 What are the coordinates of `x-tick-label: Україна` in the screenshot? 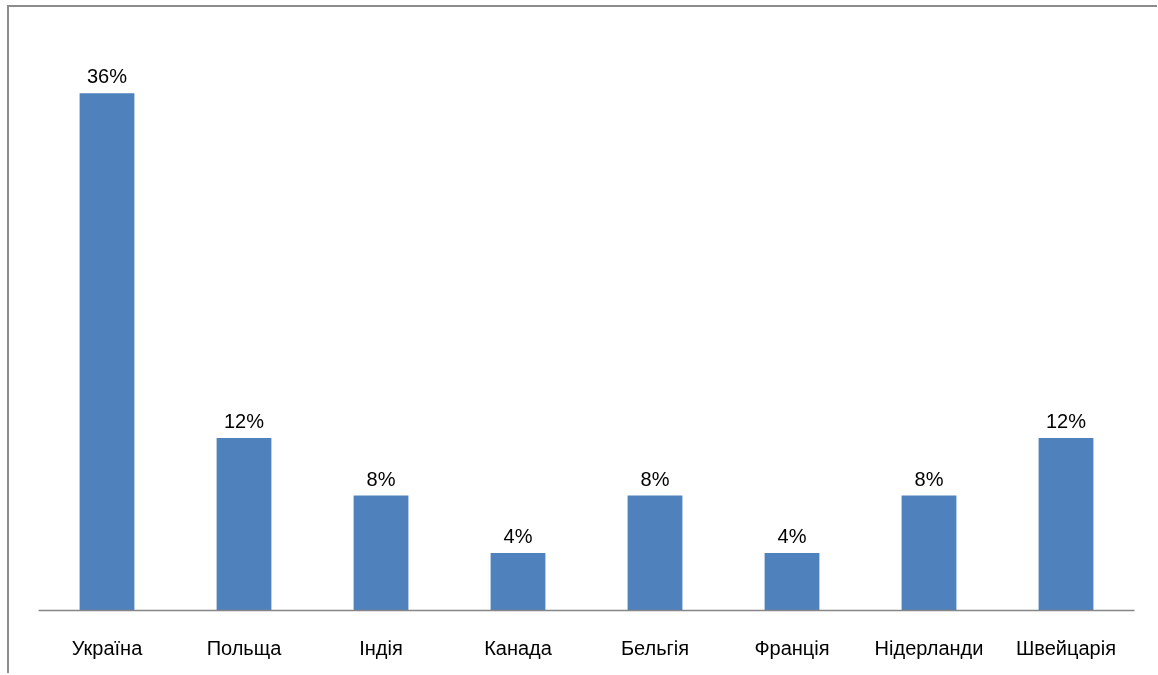 It's located at (107, 647).